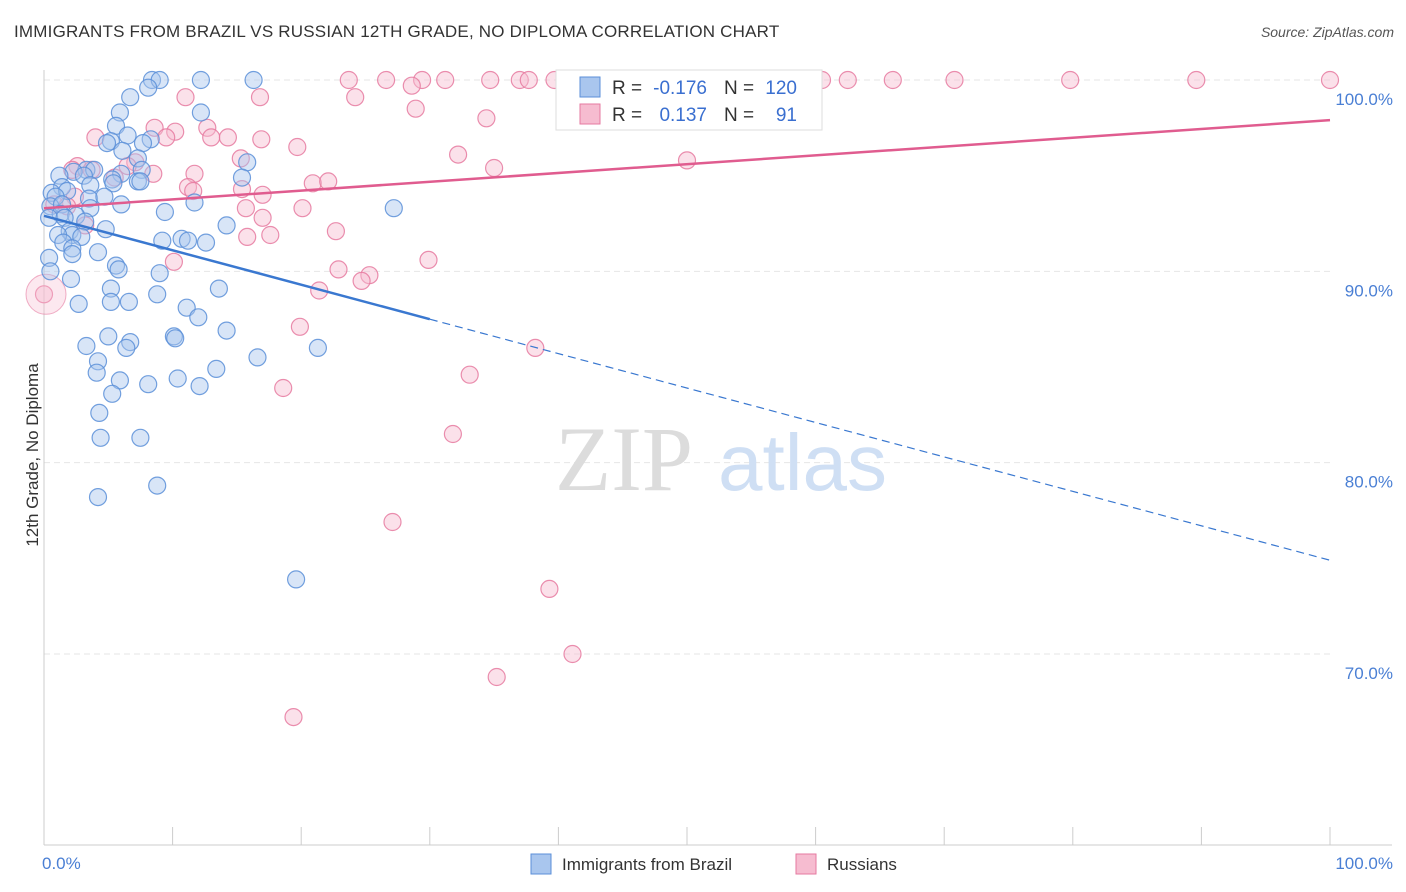  I want to click on bottom-legend-swatch-russians, so click(806, 864).